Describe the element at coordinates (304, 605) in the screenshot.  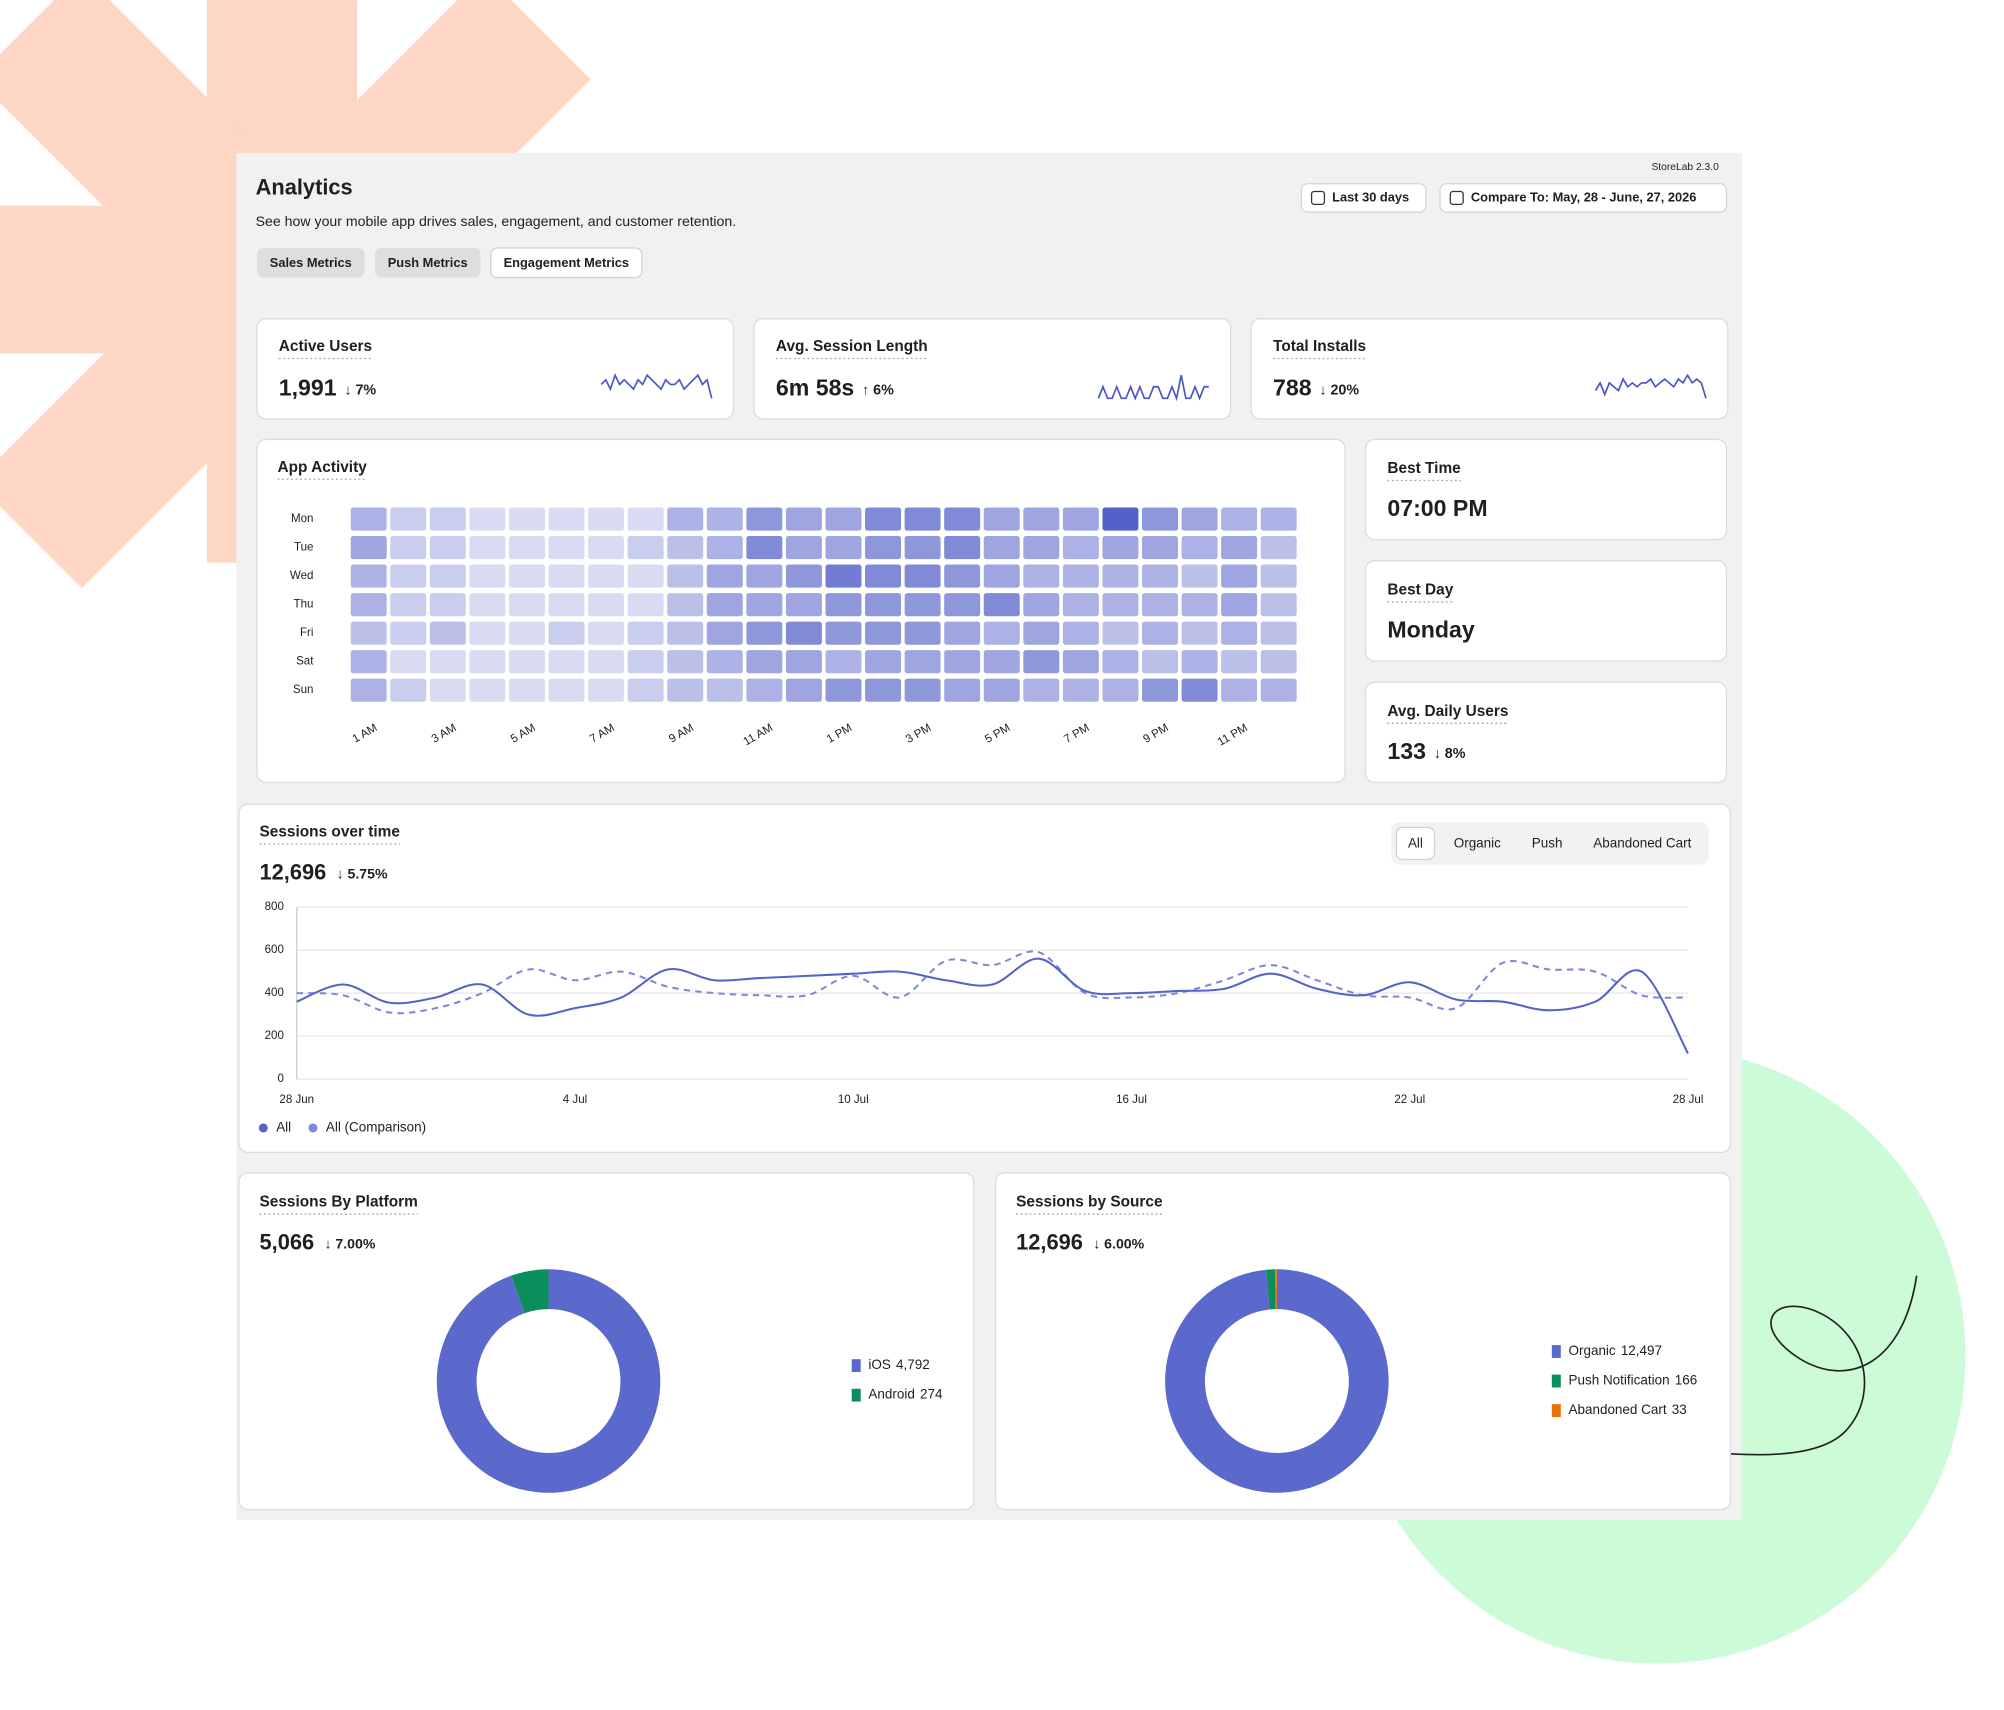
I see `row-label: Thu` at that location.